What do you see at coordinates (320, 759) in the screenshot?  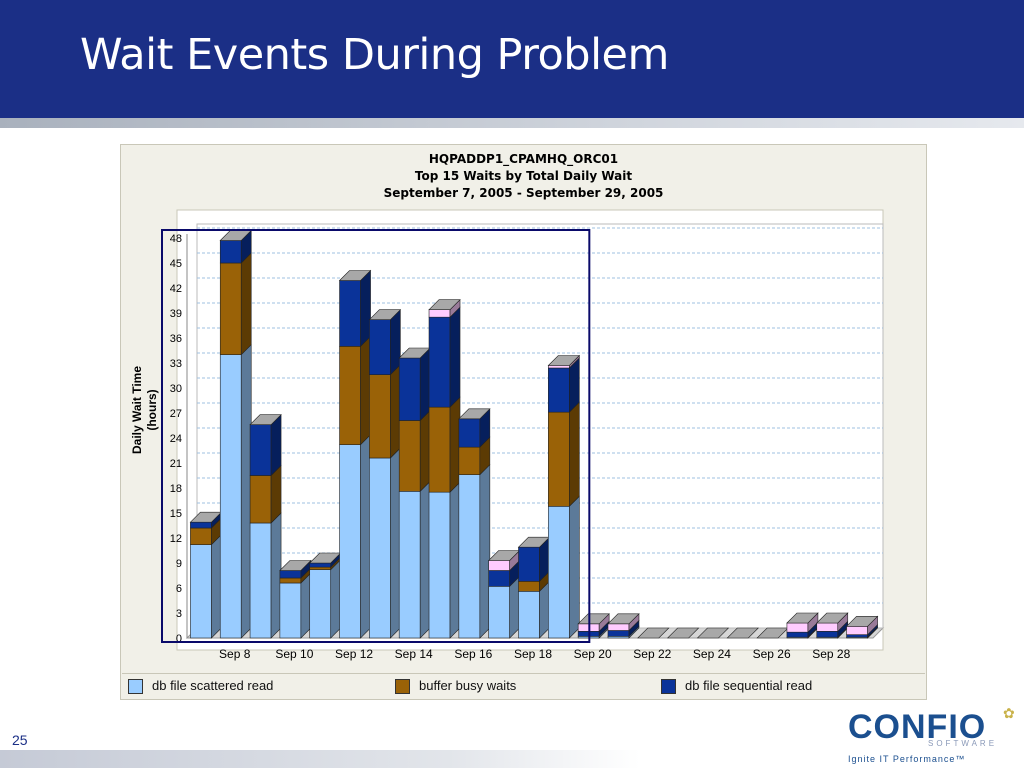 I see `footer-bar` at bounding box center [320, 759].